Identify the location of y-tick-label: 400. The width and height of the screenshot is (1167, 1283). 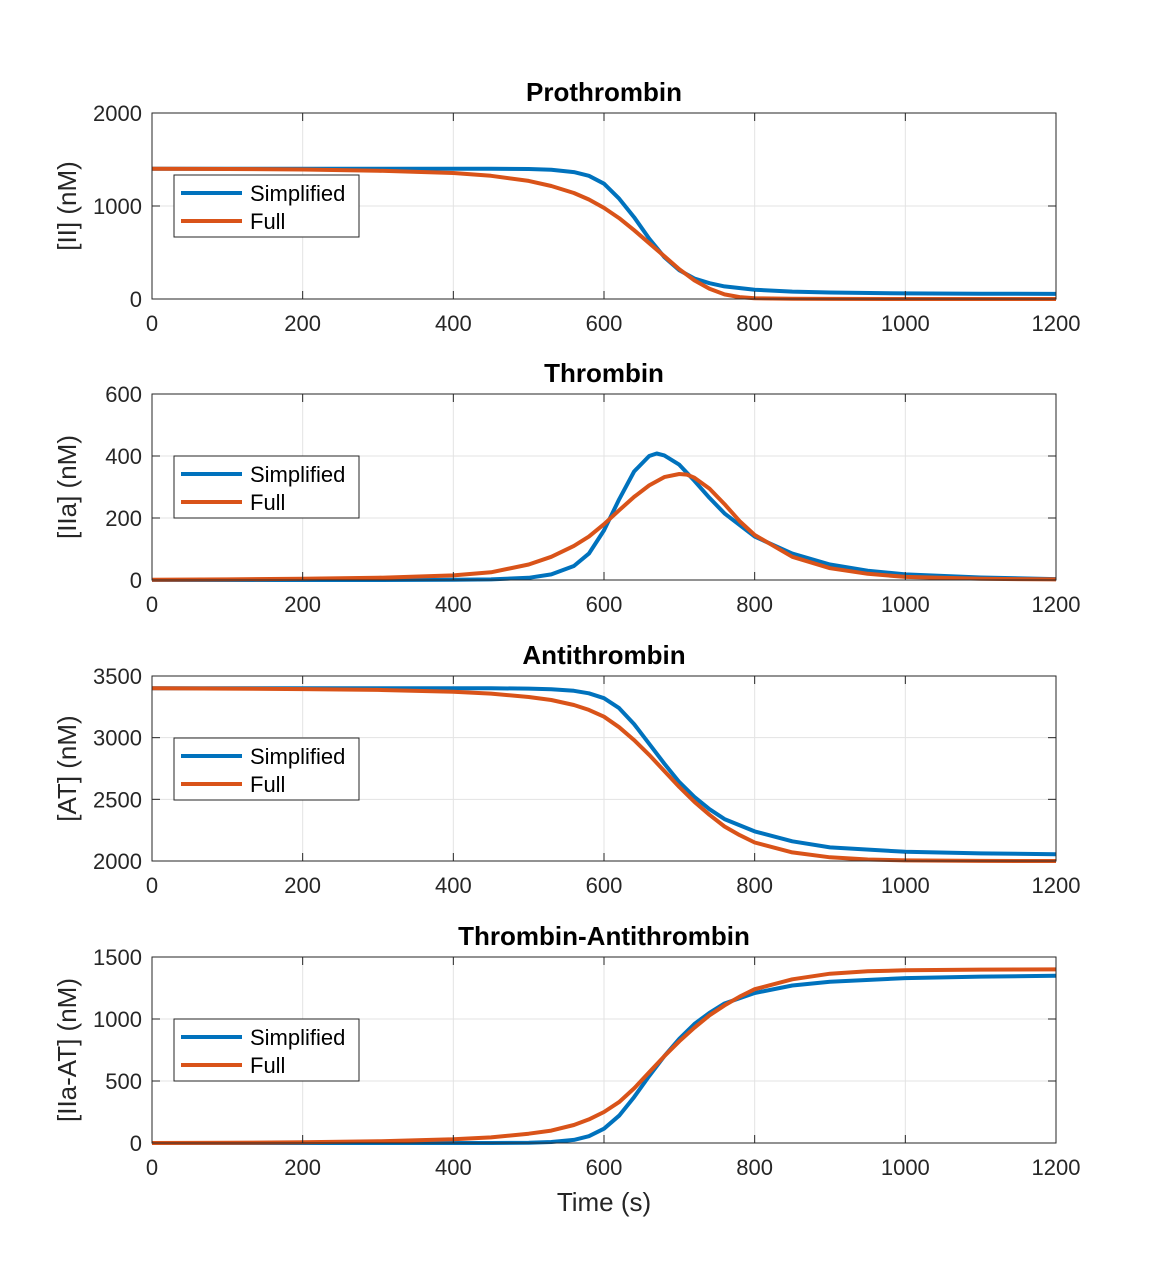
(123, 456).